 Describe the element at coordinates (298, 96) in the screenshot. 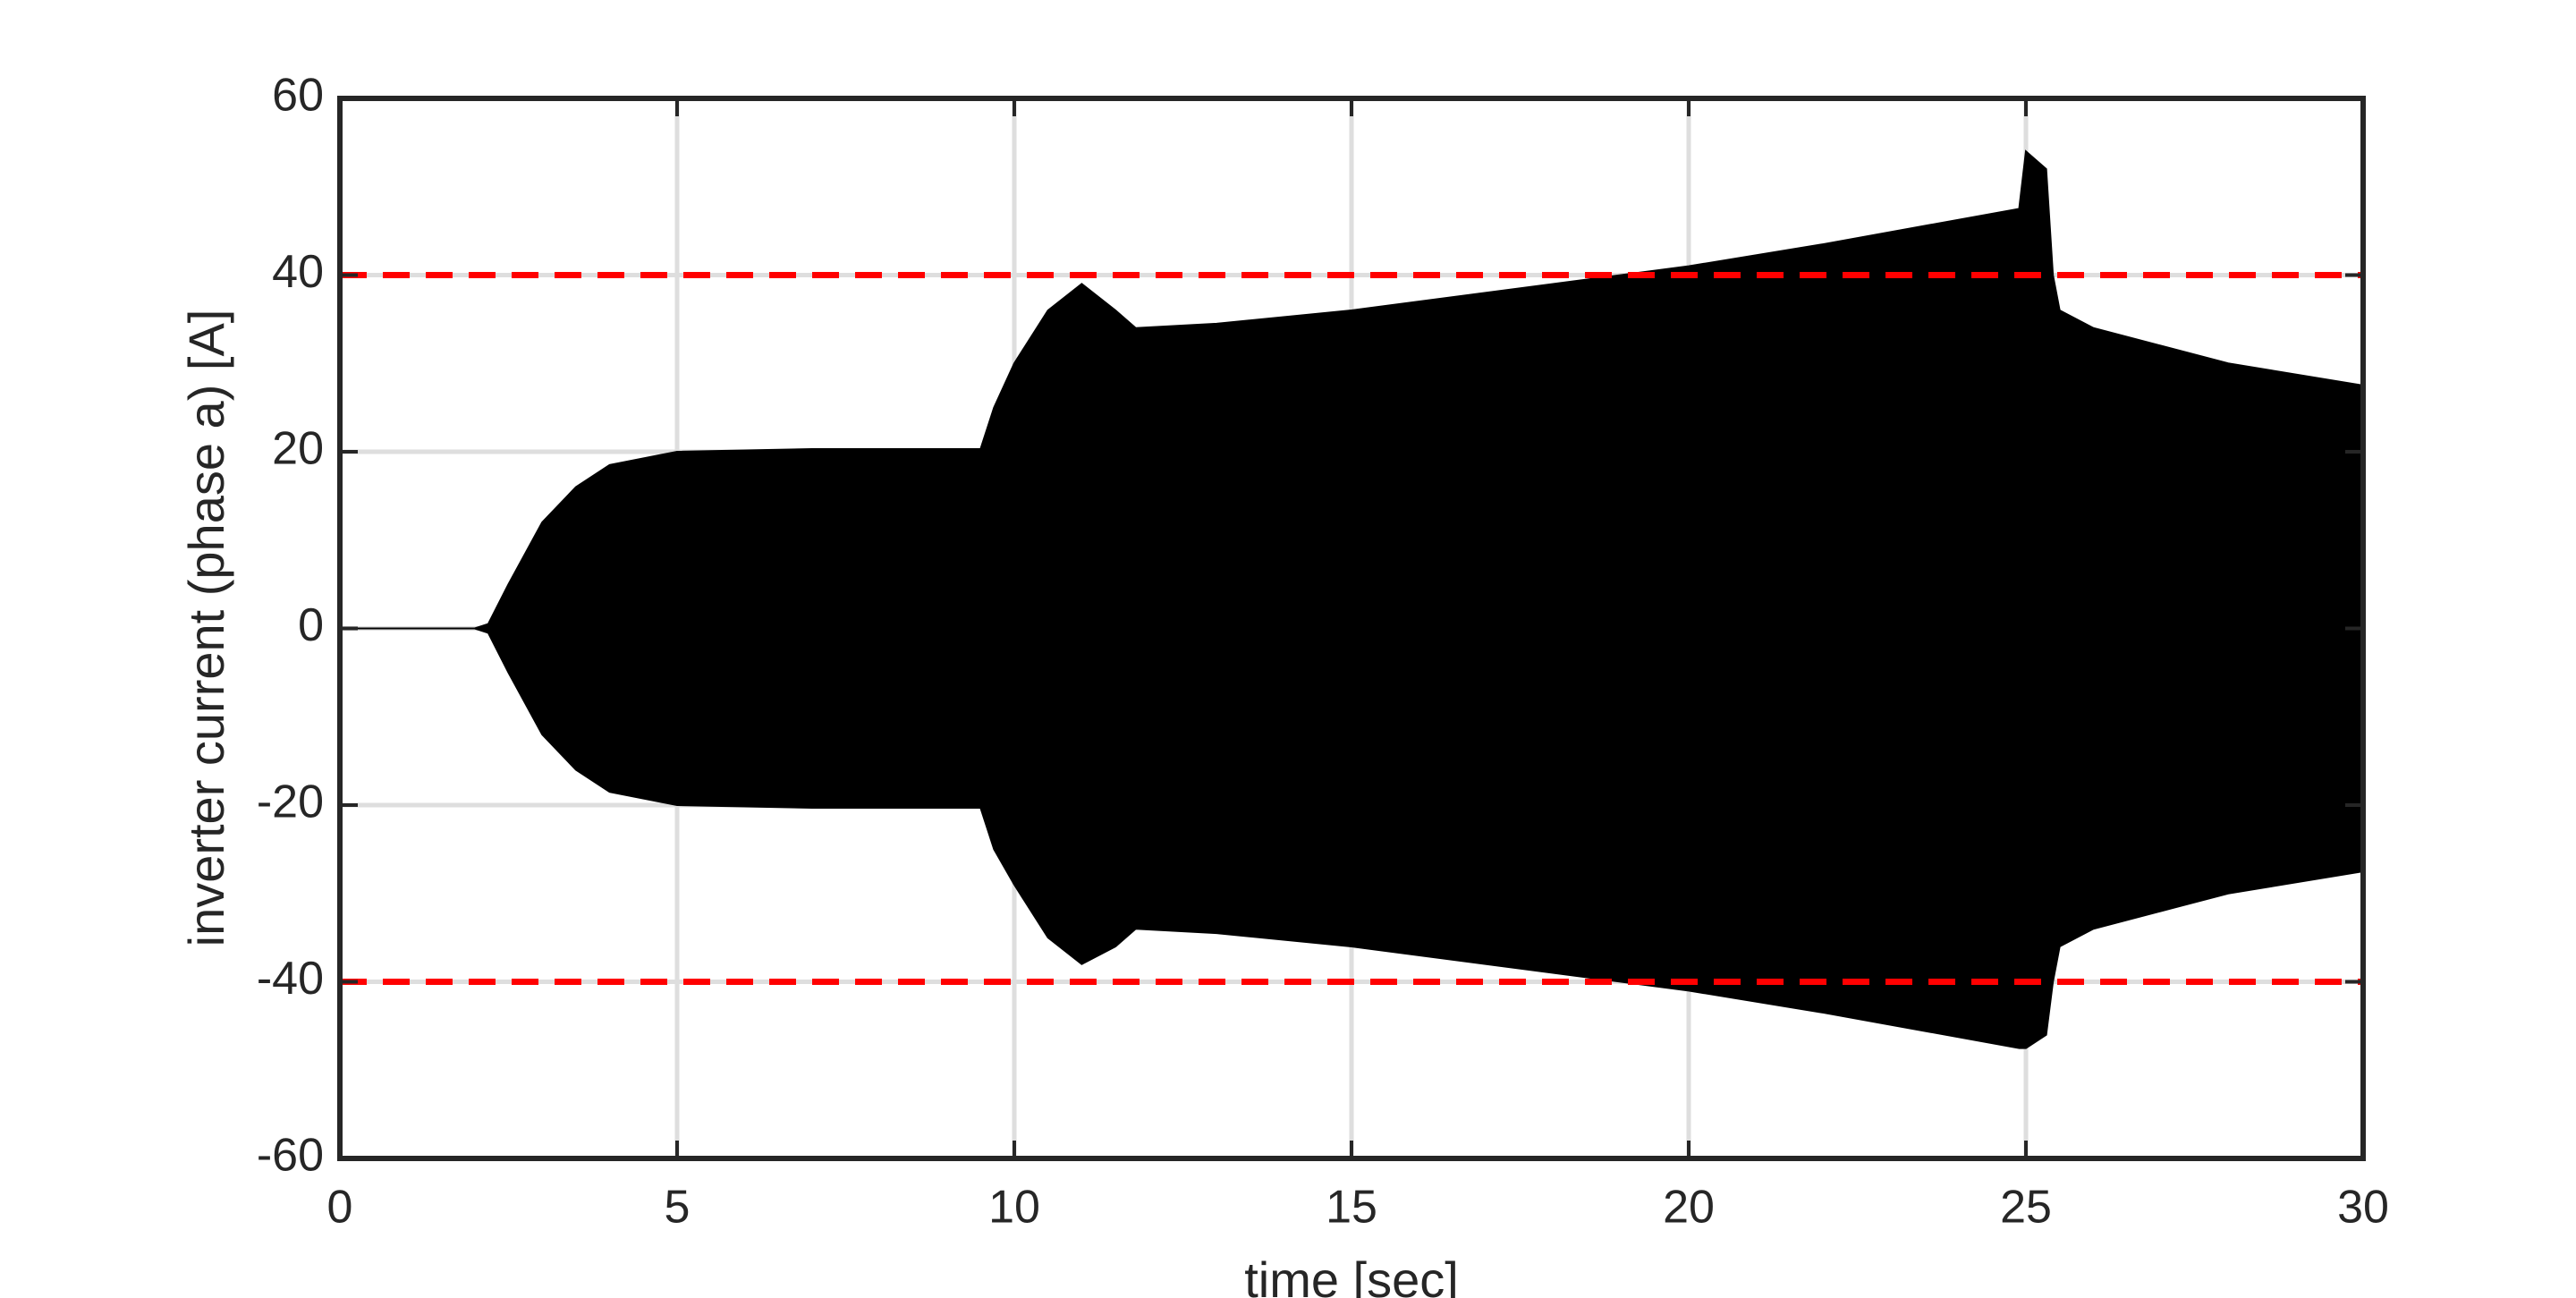

I see `y-tick-label: 60` at that location.